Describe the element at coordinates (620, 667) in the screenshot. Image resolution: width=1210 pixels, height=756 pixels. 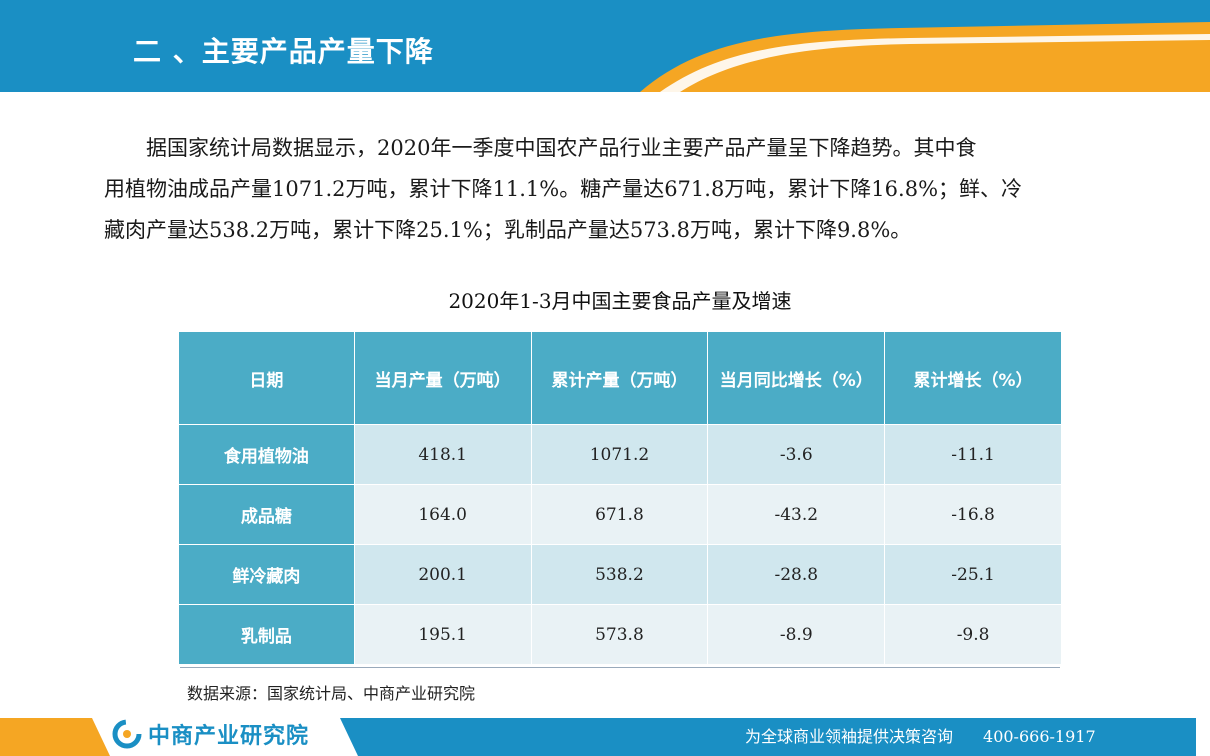
I see `source-divider` at that location.